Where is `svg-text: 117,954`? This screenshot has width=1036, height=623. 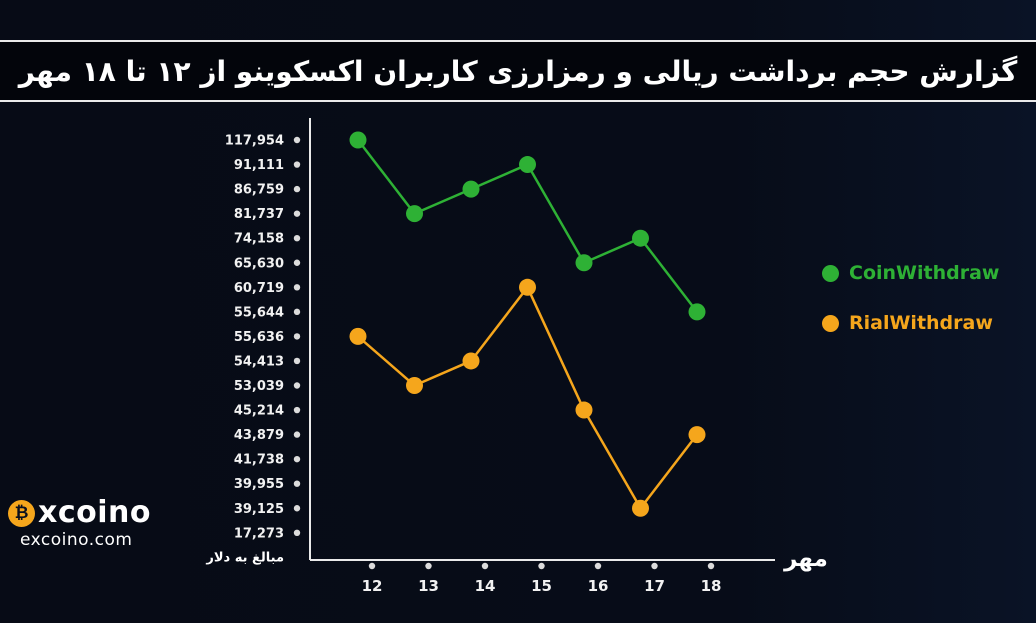
svg-text: 117,954 is located at coordinates (254, 141).